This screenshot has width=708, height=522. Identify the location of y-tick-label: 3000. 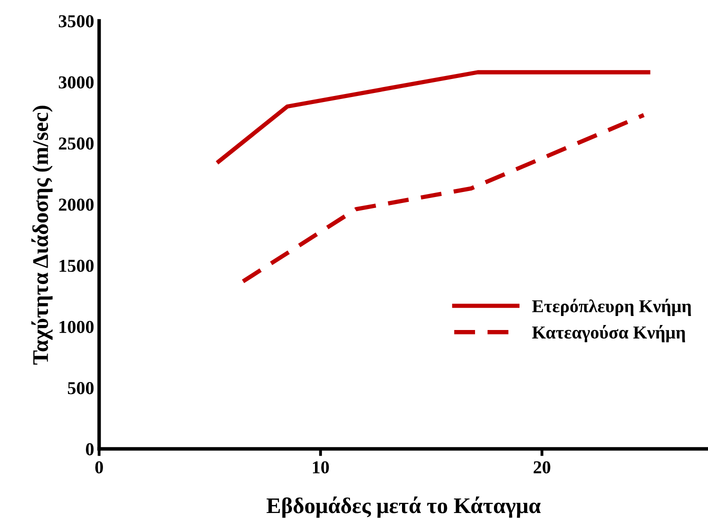
(76, 82).